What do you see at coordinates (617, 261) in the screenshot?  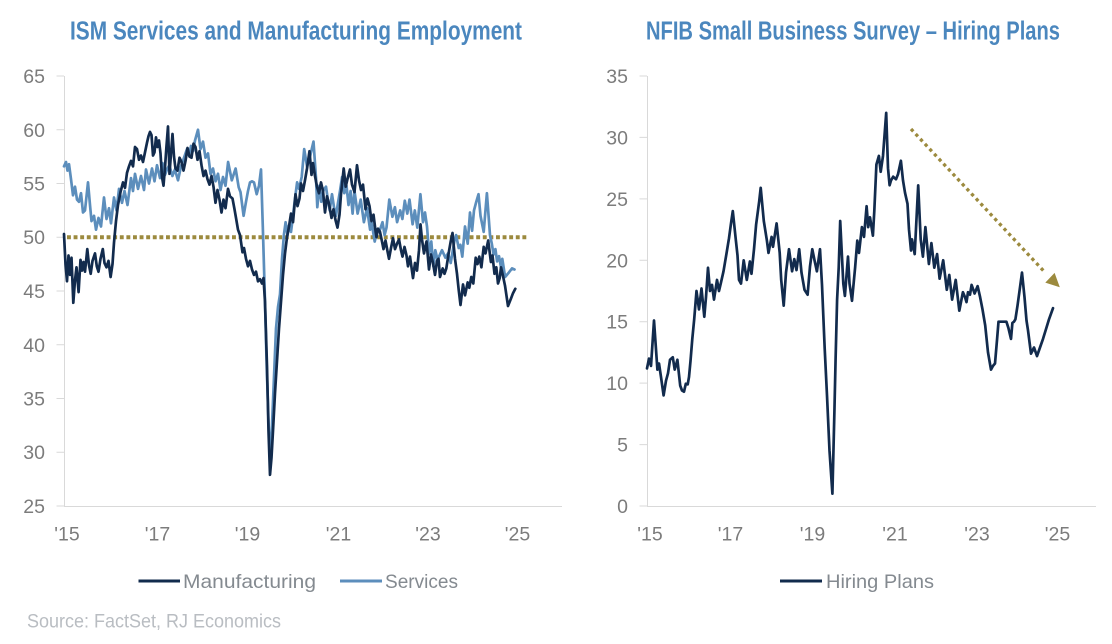 I see `svg-text: 20` at bounding box center [617, 261].